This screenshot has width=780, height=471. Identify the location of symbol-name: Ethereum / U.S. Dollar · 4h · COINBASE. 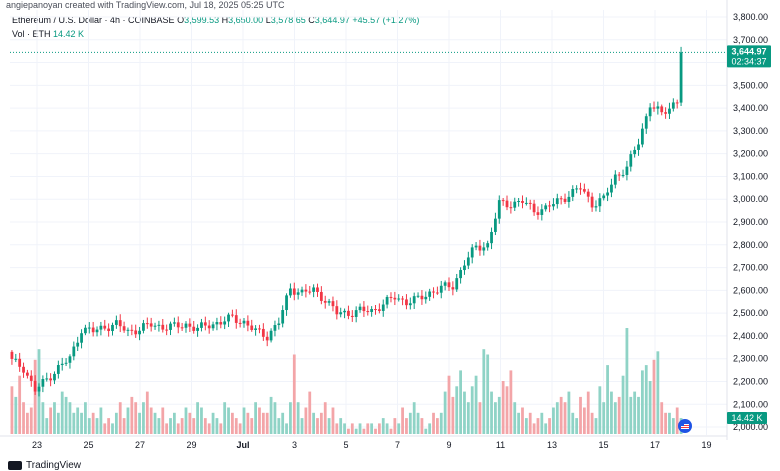
(93, 20).